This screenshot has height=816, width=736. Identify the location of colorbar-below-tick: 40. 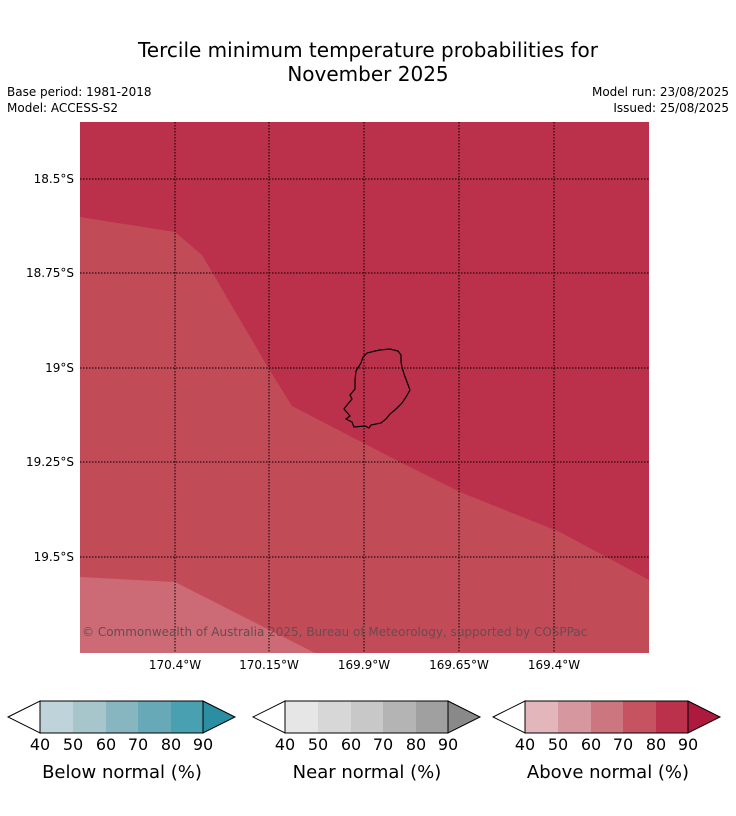
(40, 744).